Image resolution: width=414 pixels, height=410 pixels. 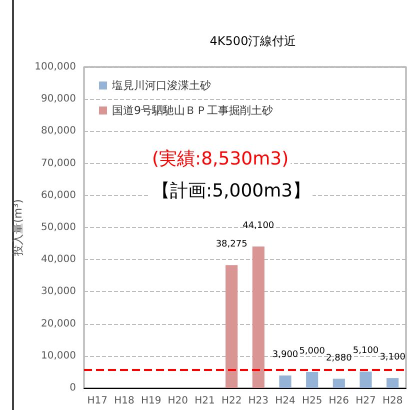 What do you see at coordinates (258, 225) in the screenshot?
I see `data-label: 44,100` at bounding box center [258, 225].